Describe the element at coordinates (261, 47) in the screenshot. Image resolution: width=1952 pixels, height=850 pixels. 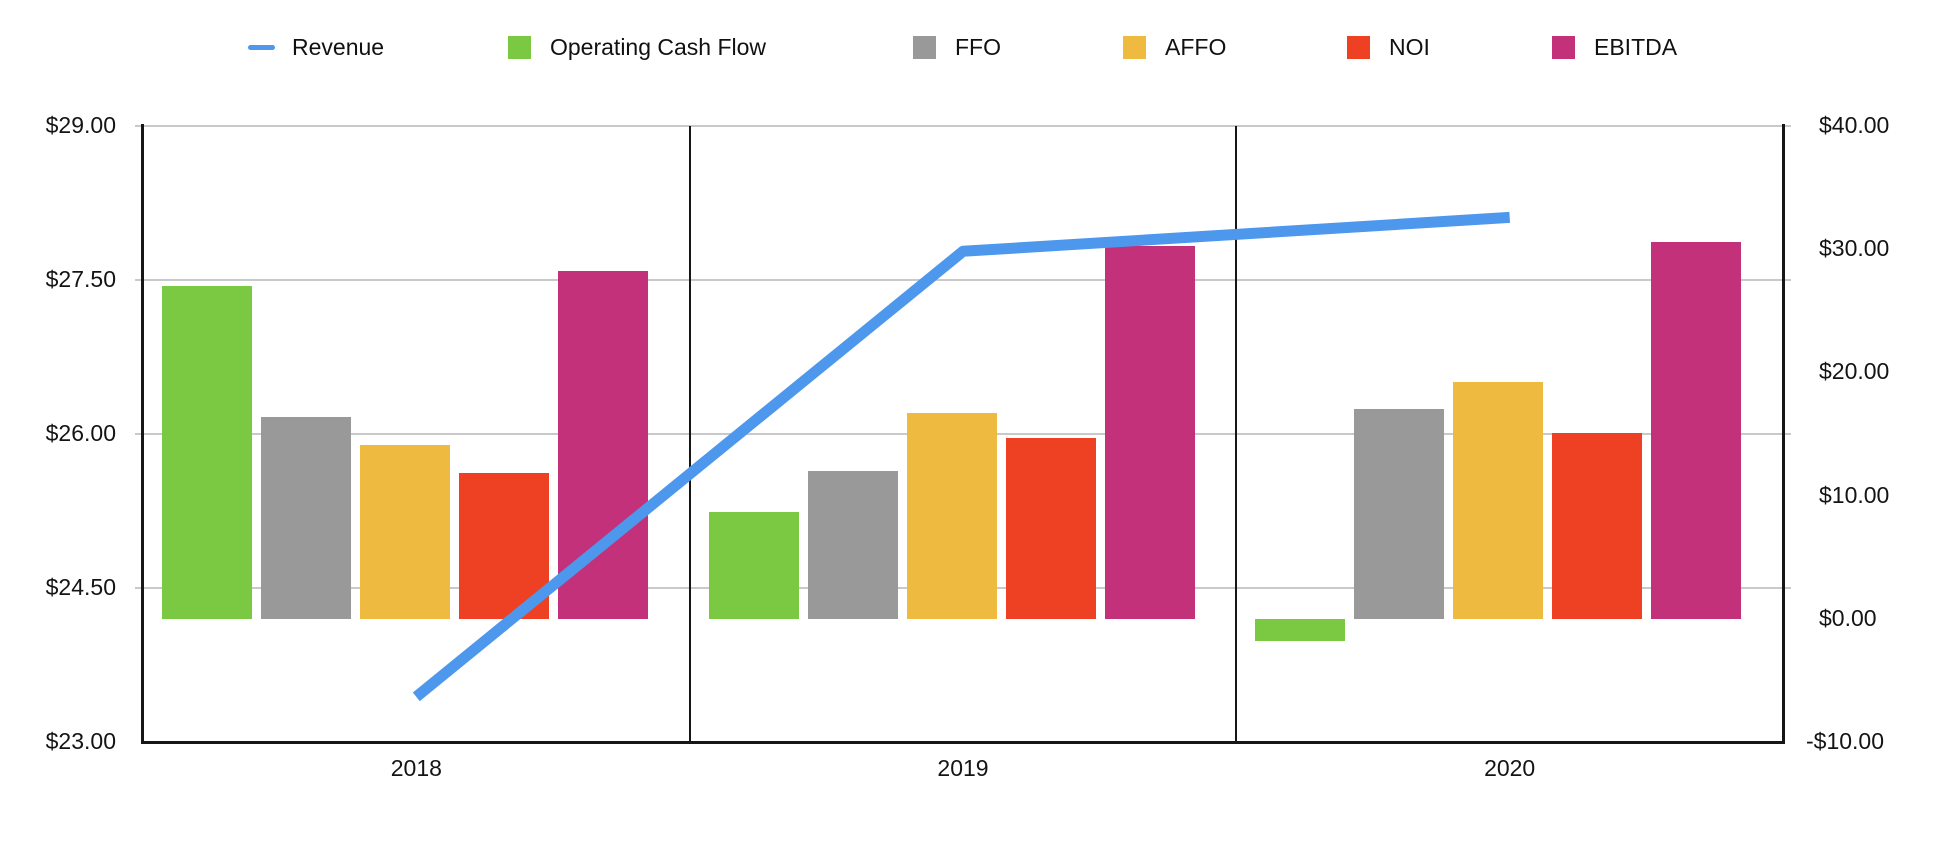
I see `legend-line-swatch` at that location.